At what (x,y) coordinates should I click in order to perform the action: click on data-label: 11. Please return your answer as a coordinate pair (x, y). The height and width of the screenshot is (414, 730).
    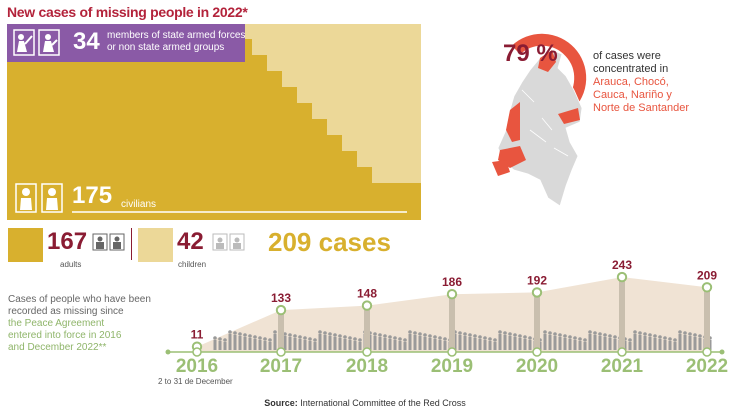
    Looking at the image, I should click on (197, 335).